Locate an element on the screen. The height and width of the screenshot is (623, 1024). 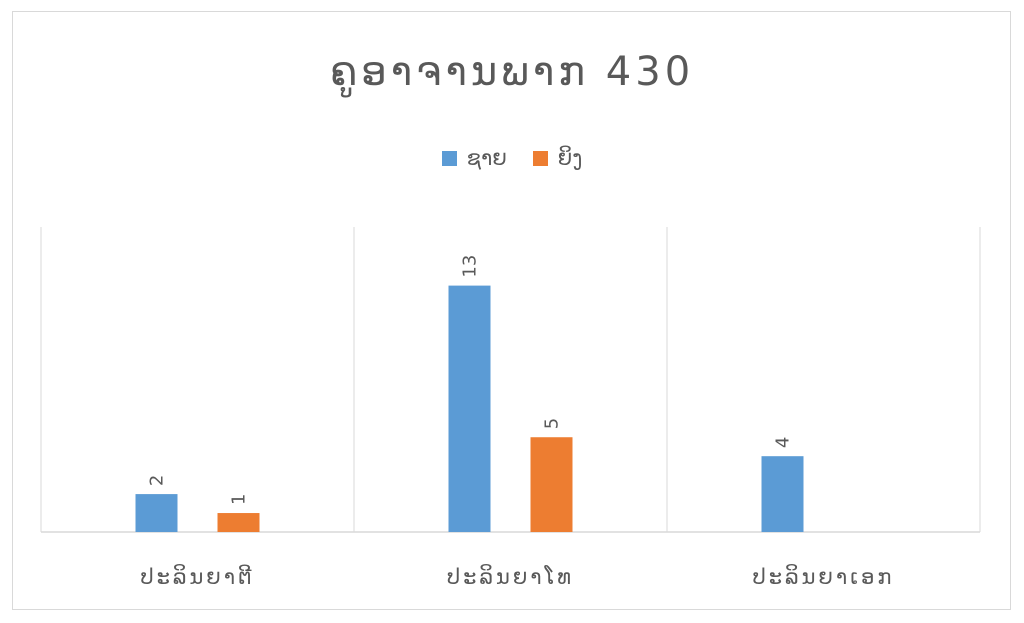
chart-title: ຄູອາຈານພາກ 430 is located at coordinates (512, 72).